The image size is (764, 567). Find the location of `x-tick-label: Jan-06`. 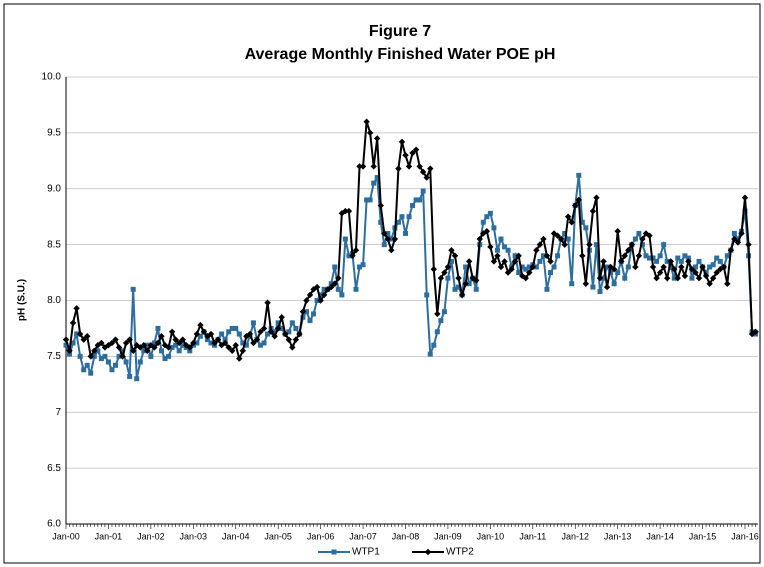

x-tick-label: Jan-06 is located at coordinates (321, 536).